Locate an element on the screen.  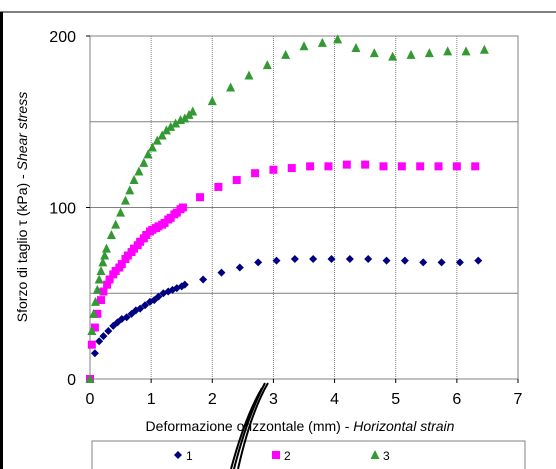
x-tick-label-1: 1 is located at coordinates (151, 399).